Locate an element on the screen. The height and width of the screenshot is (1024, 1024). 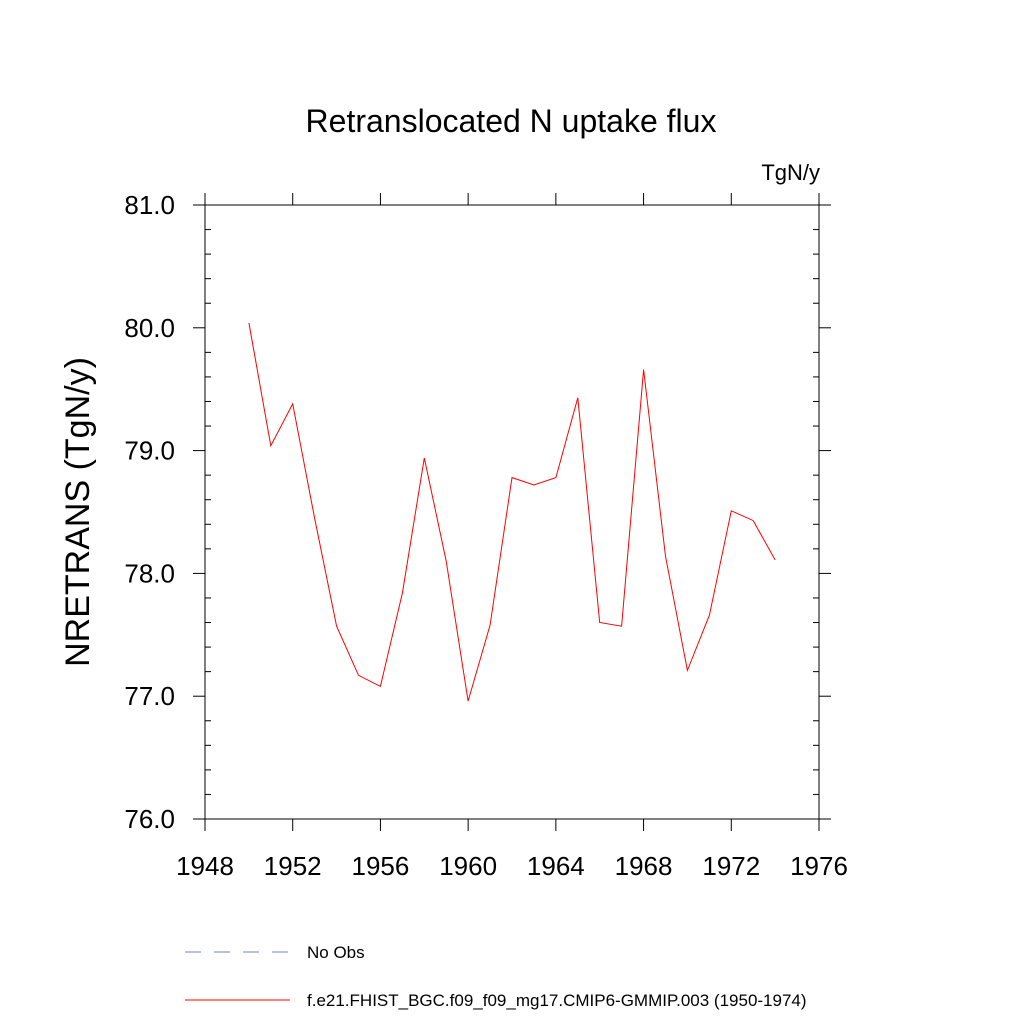
x-tick-label: 1960 is located at coordinates (468, 866).